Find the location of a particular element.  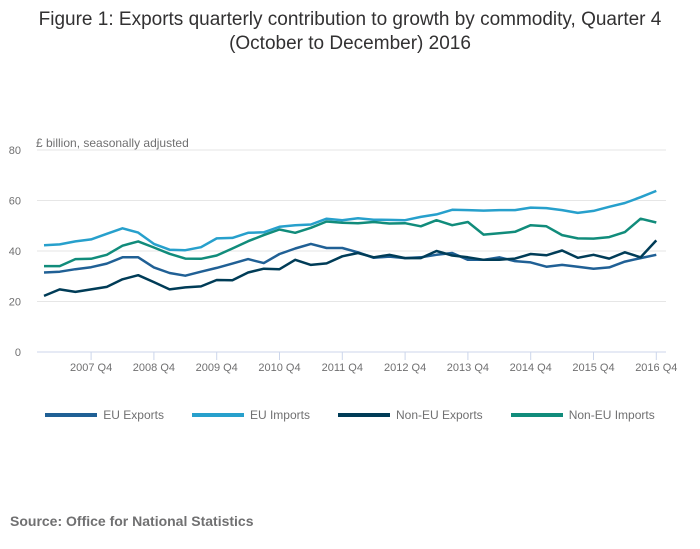

legend-item-eu-imports: EU Imports is located at coordinates (250, 415).